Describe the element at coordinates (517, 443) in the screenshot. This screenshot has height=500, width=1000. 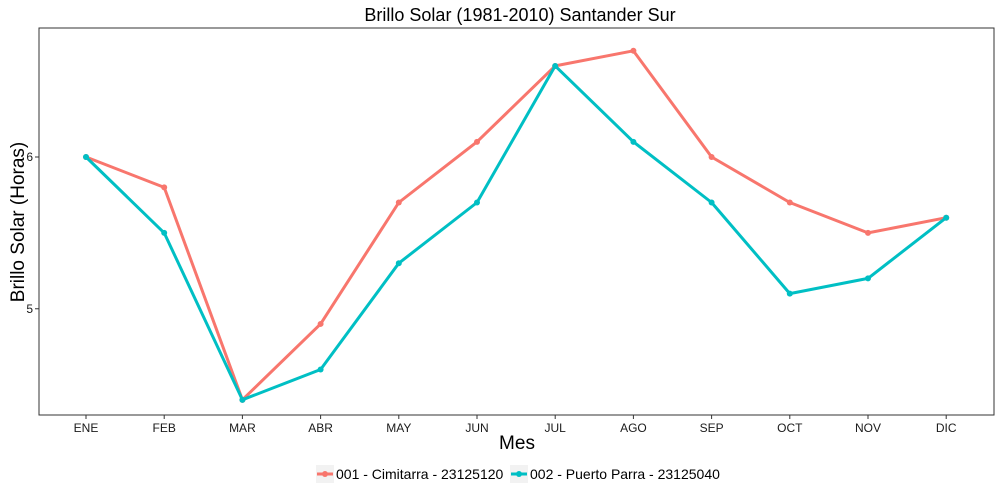
I see `x-axis-label: Mes` at that location.